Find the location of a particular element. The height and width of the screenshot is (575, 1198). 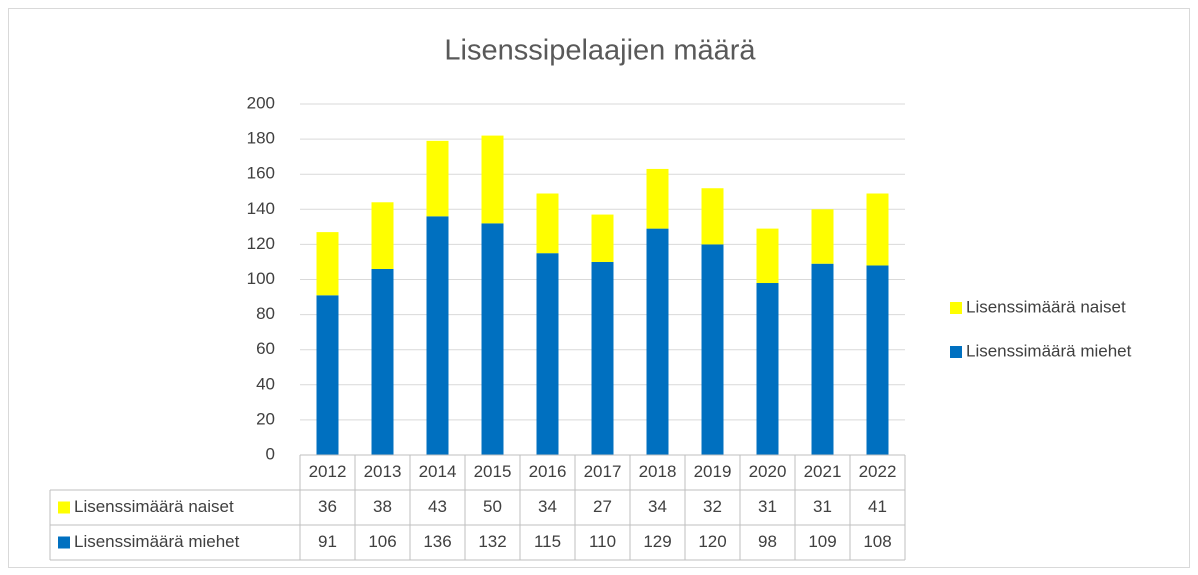

table-value: 27 is located at coordinates (602, 506).